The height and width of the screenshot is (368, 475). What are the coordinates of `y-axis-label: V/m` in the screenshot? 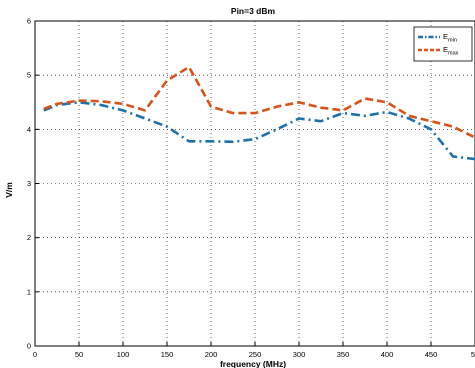 It's located at (9, 190).